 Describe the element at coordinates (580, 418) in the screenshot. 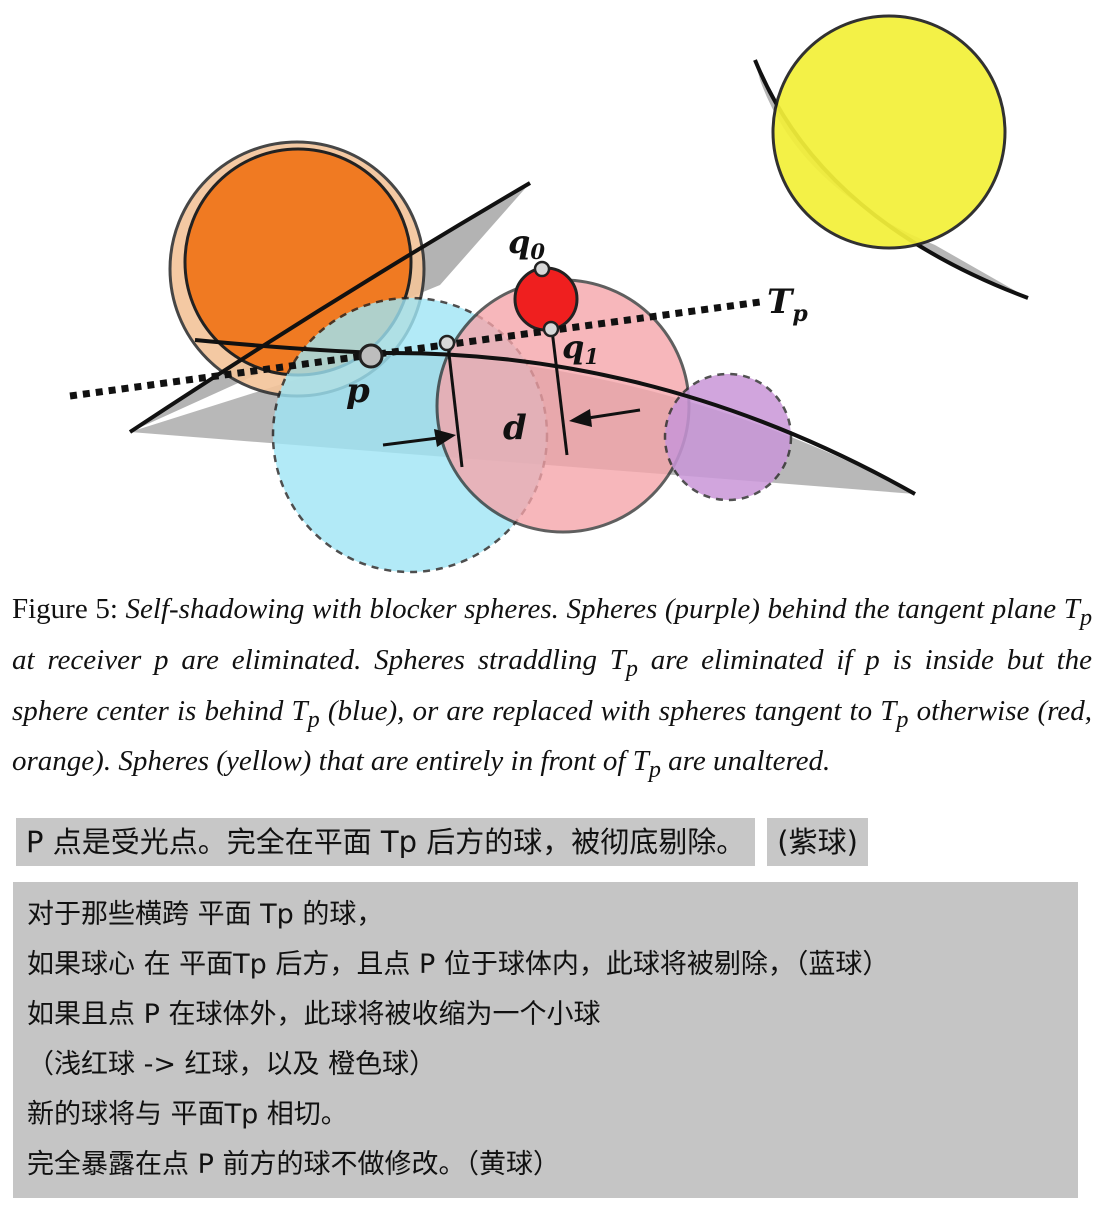

I see `arrow-right-head` at that location.